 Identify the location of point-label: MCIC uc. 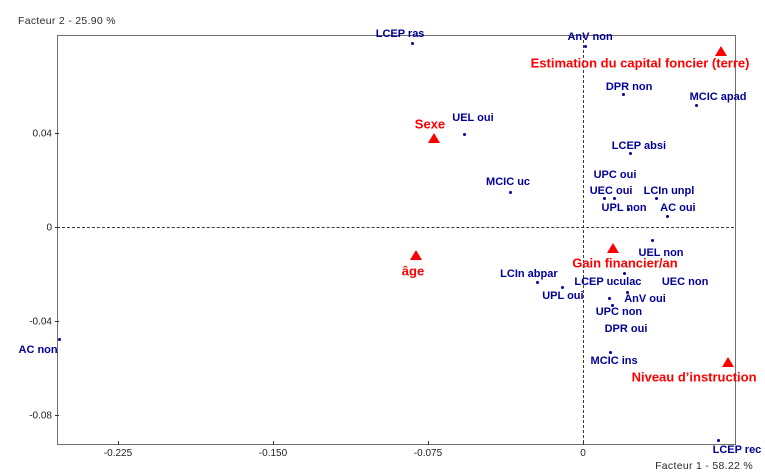
(508, 181).